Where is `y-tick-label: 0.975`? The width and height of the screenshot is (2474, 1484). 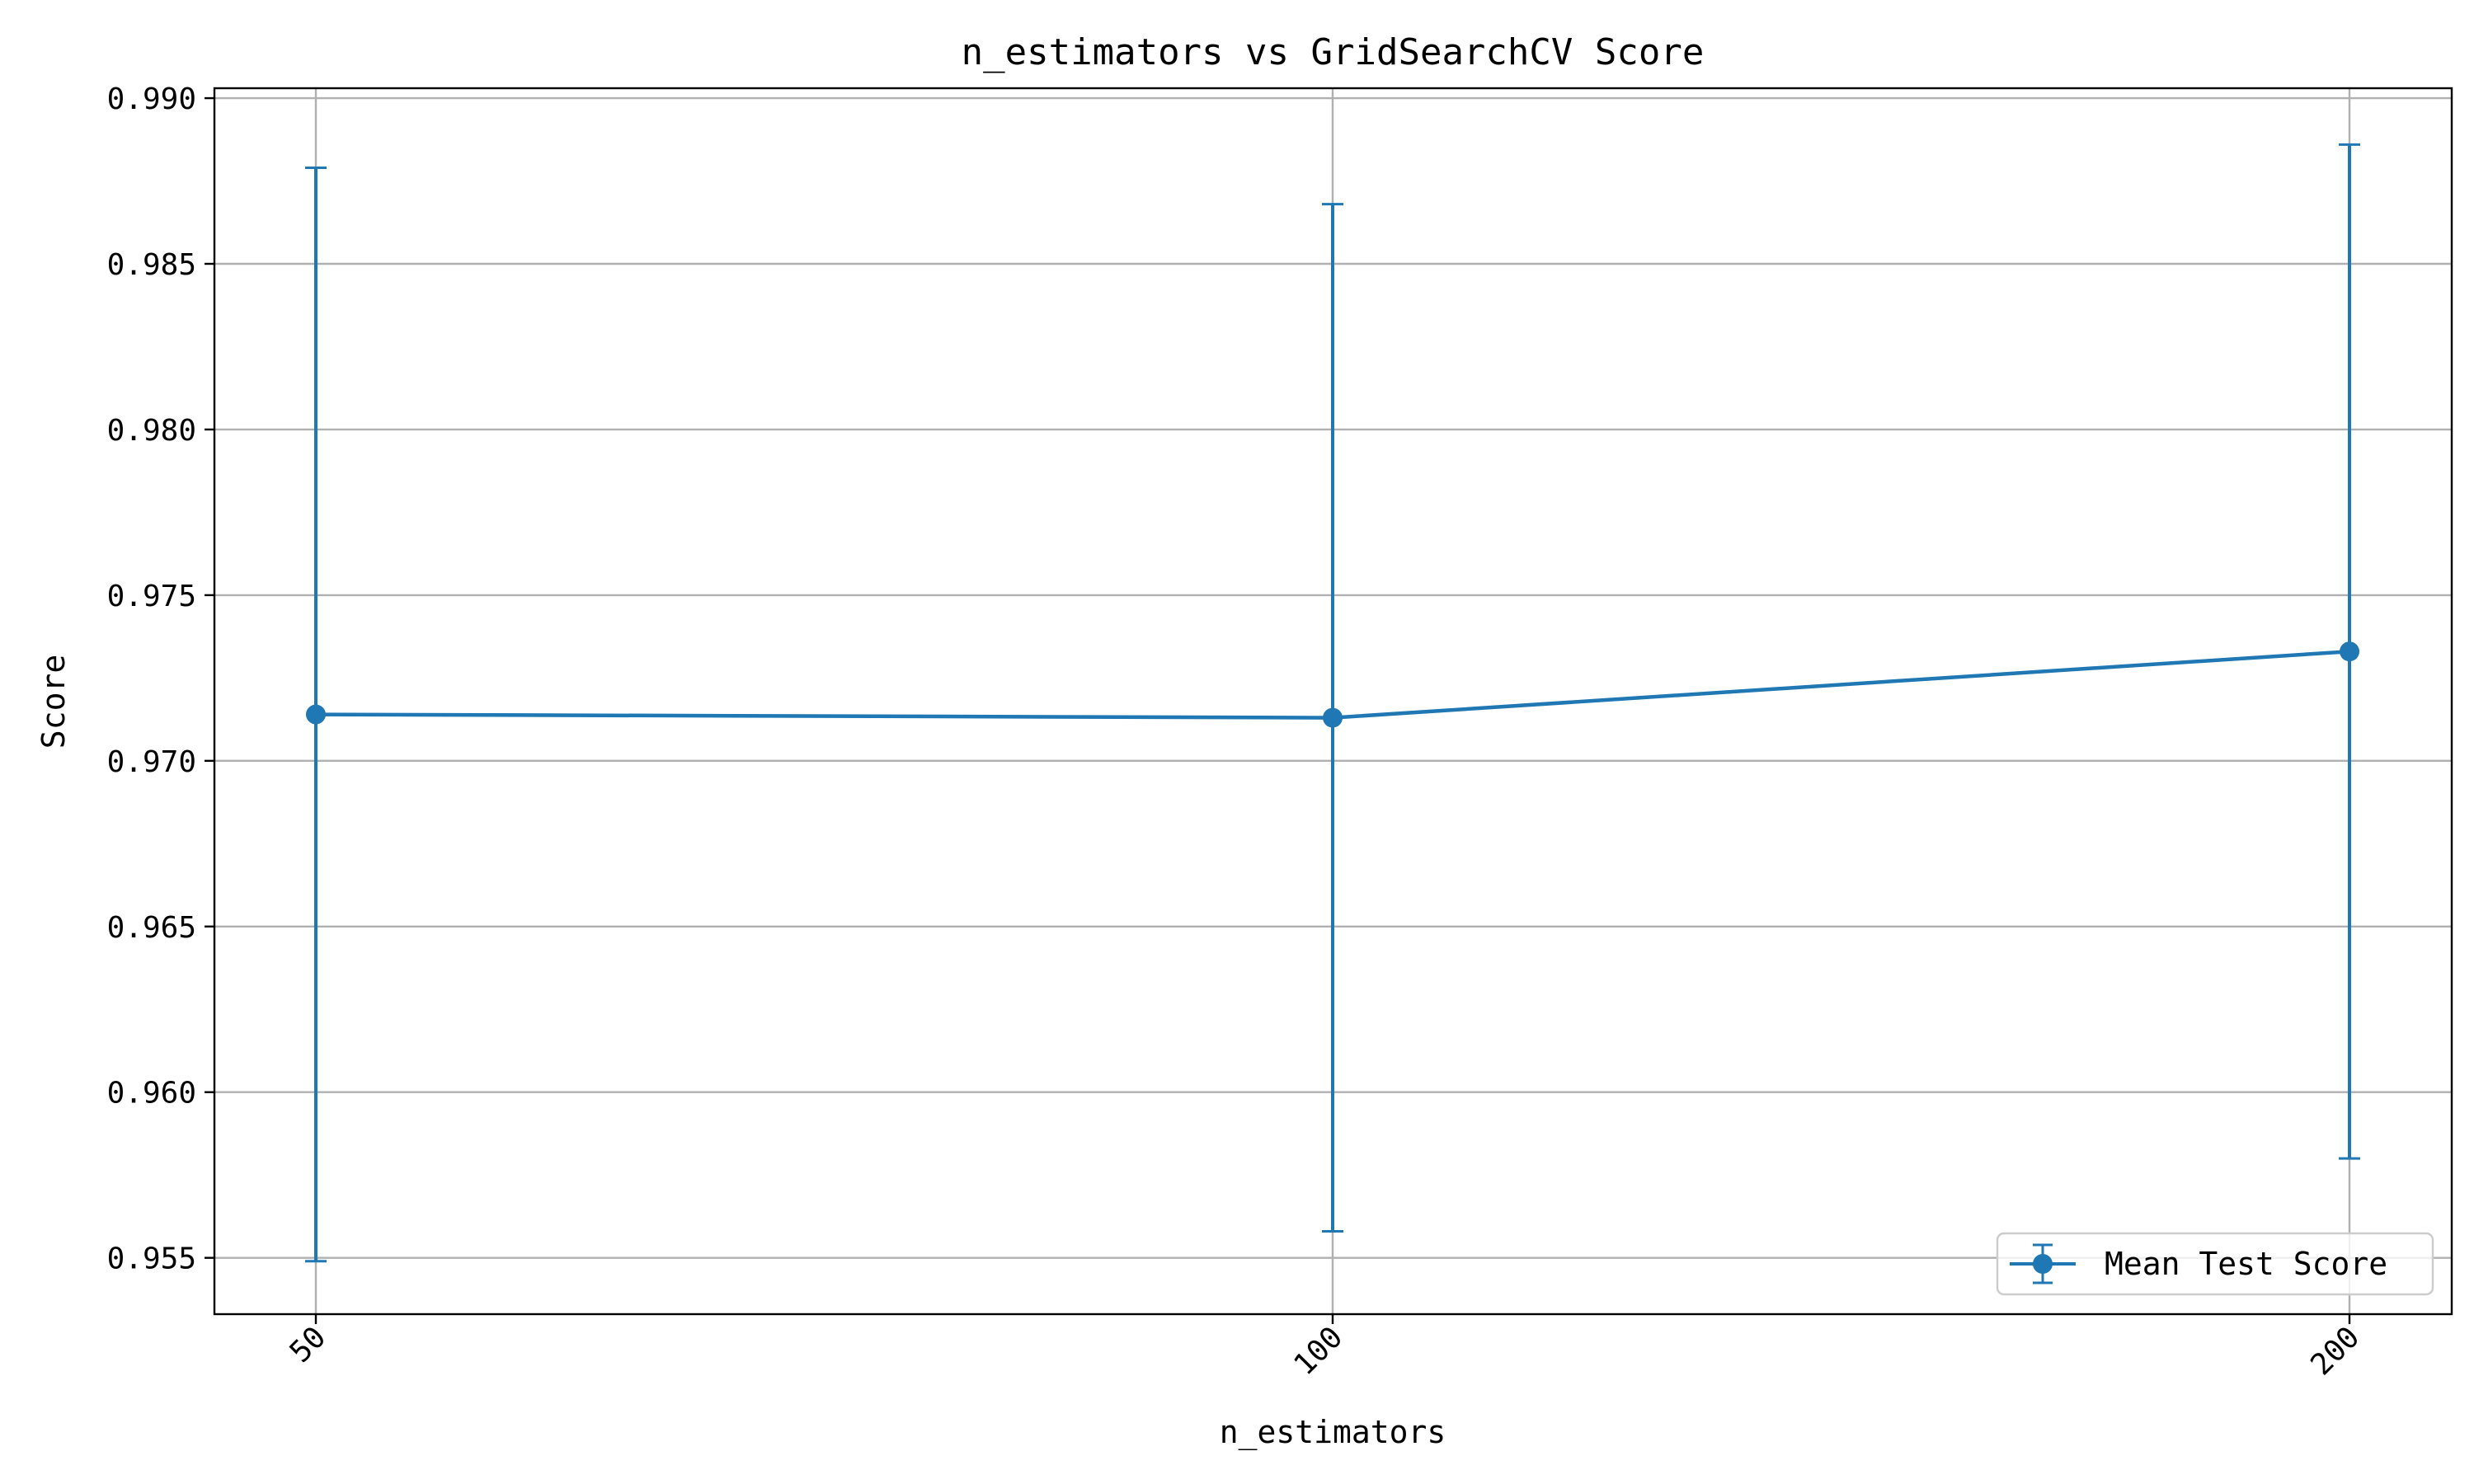 y-tick-label: 0.975 is located at coordinates (151, 596).